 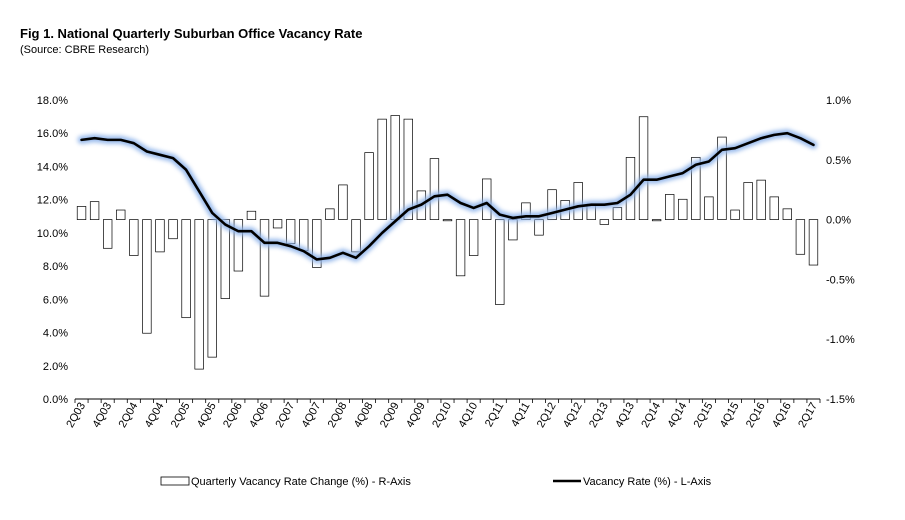 What do you see at coordinates (55, 400) in the screenshot?
I see `left-tick-label: 0.0%` at bounding box center [55, 400].